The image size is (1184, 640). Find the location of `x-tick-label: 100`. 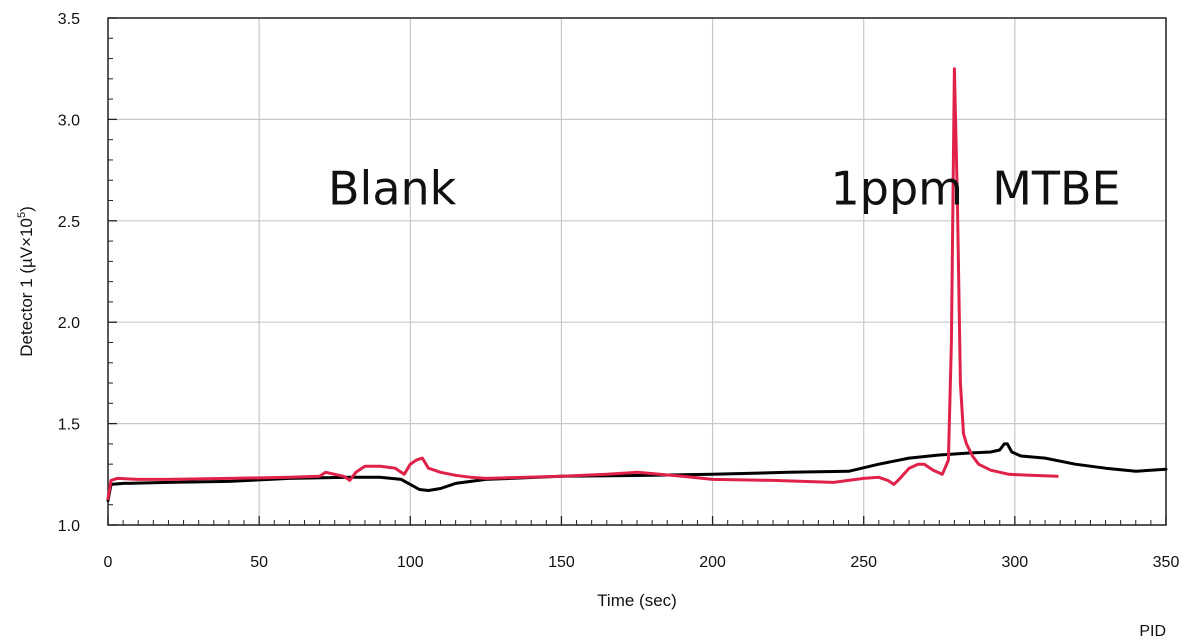

x-tick-label: 100 is located at coordinates (410, 562).